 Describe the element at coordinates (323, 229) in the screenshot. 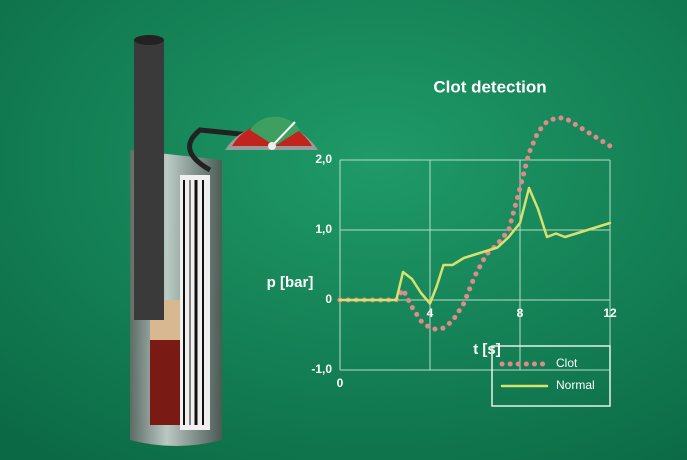

I see `y-tick-label: 1,0` at that location.